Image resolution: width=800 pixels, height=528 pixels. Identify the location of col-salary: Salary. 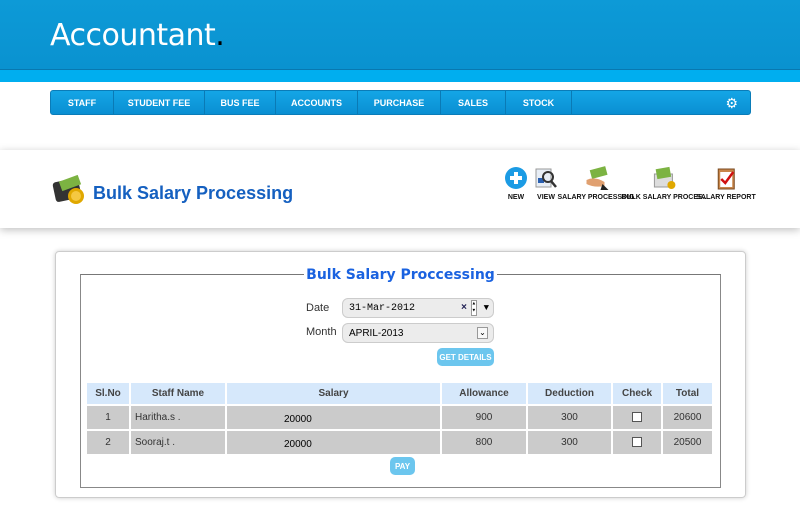
(333, 393).